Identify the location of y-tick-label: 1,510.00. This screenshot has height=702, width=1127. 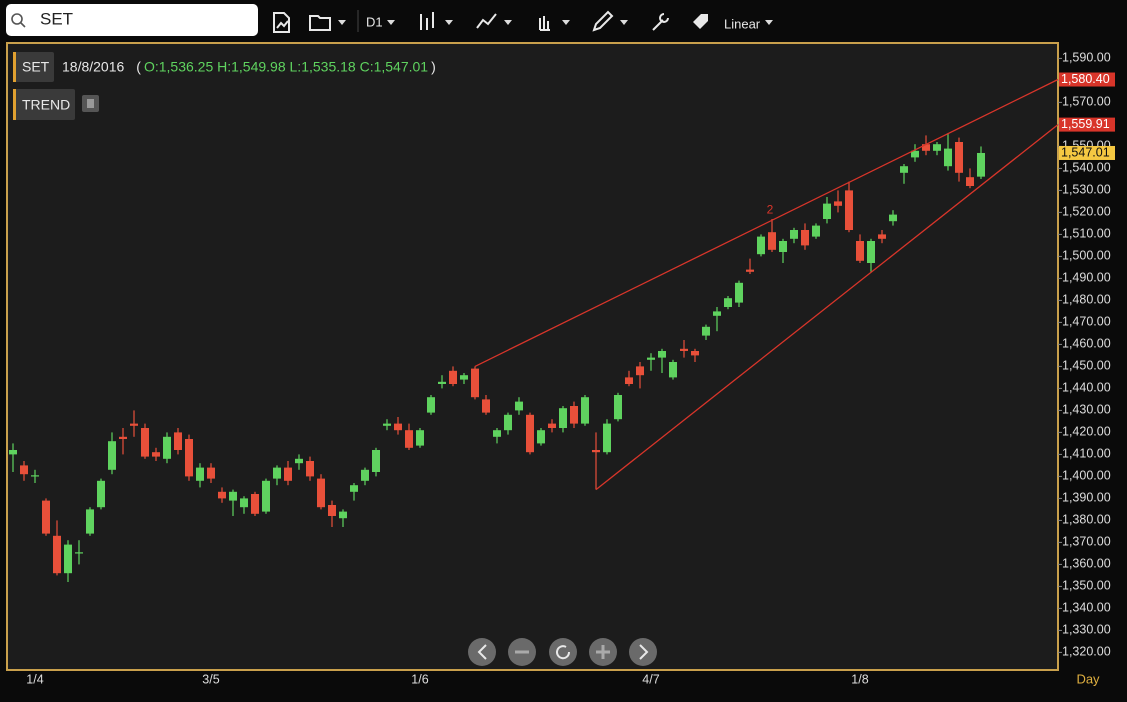
(1086, 234).